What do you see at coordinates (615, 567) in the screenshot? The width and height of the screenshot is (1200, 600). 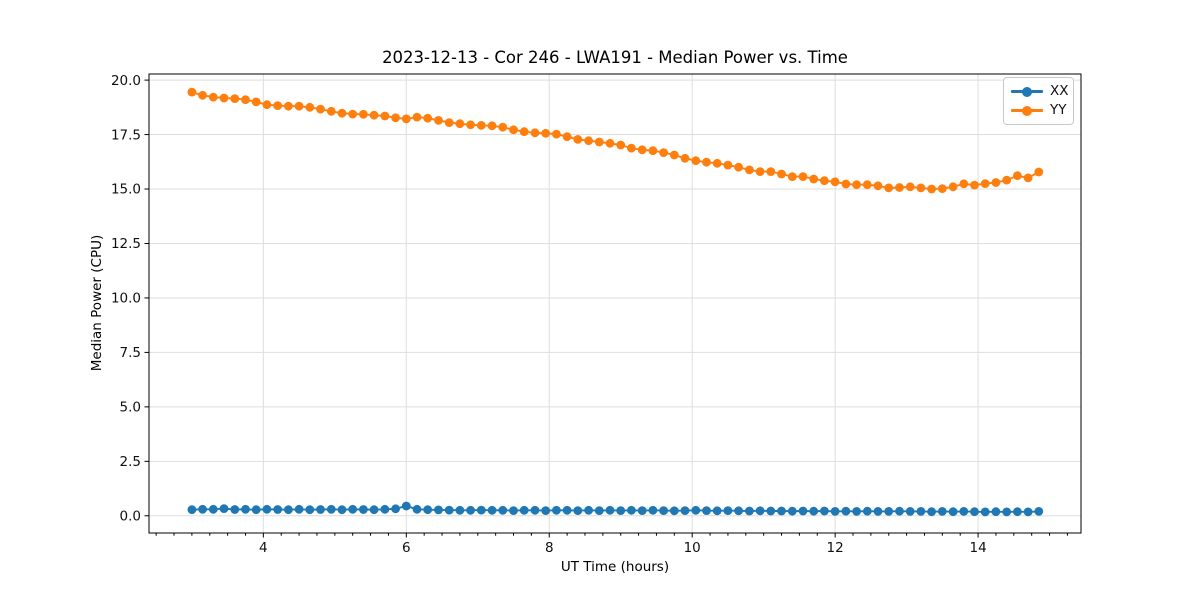 I see `x-axis-label: UT Time (hours)` at bounding box center [615, 567].